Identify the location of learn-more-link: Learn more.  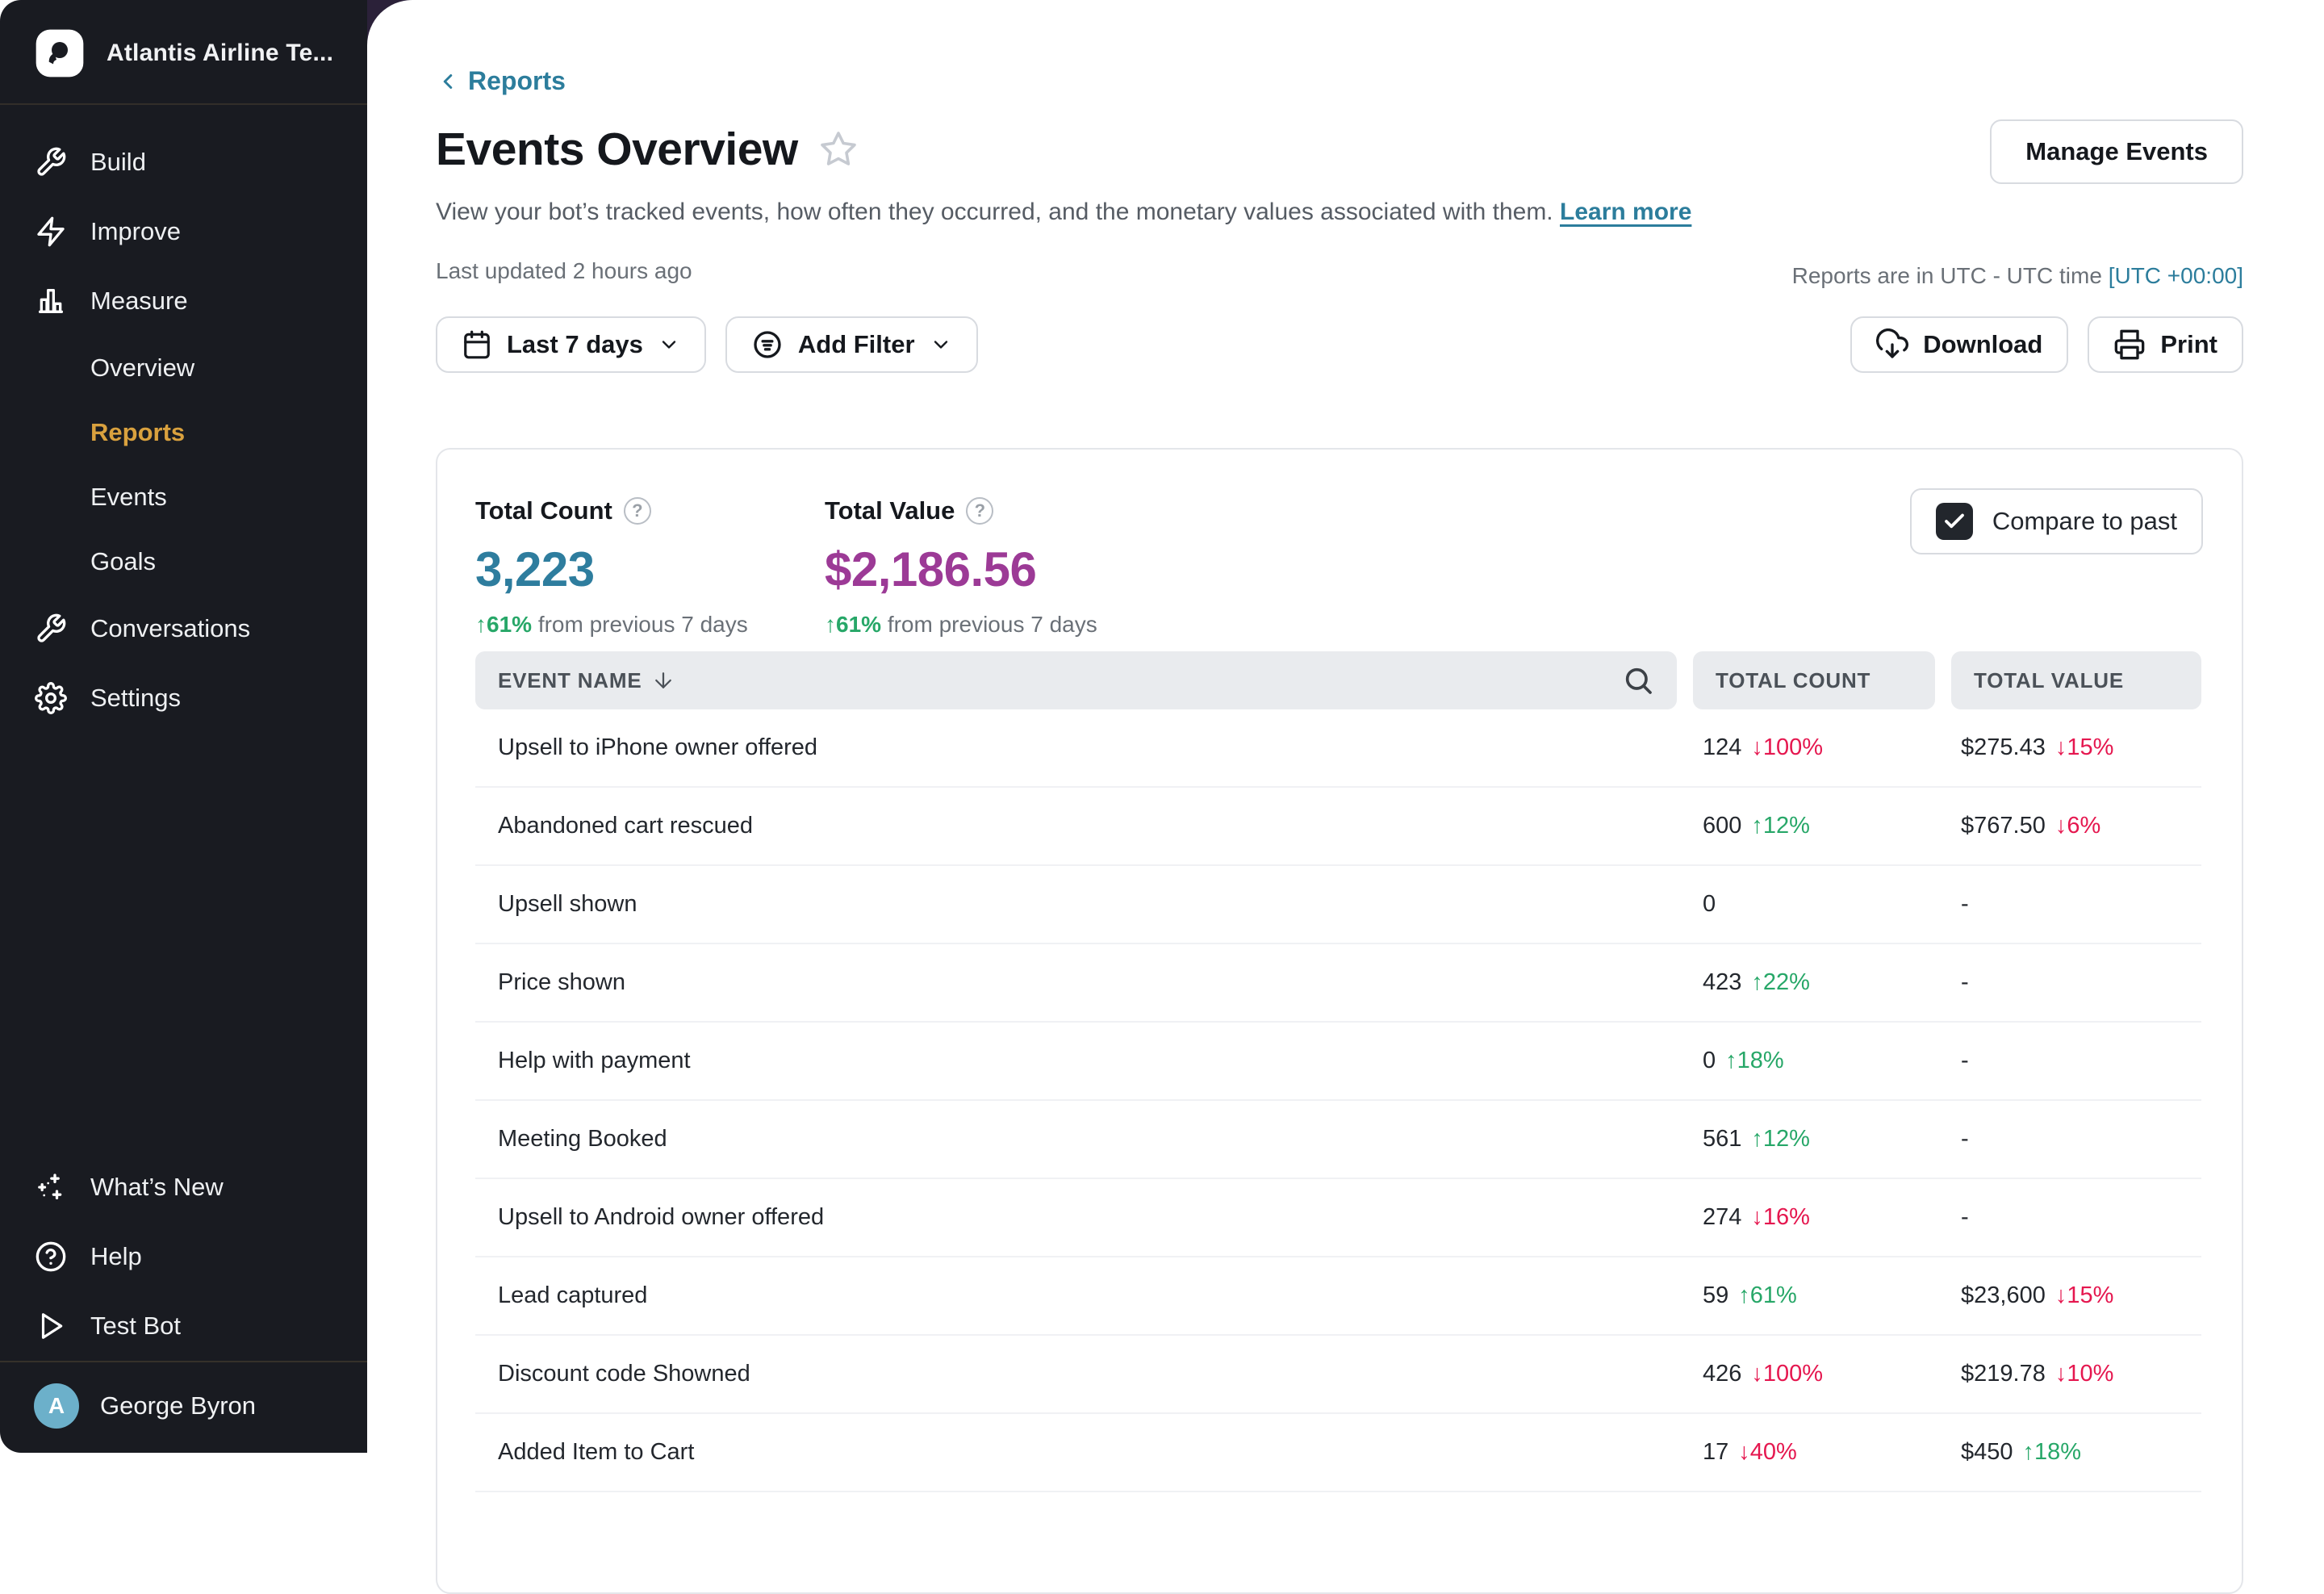
(1626, 212).